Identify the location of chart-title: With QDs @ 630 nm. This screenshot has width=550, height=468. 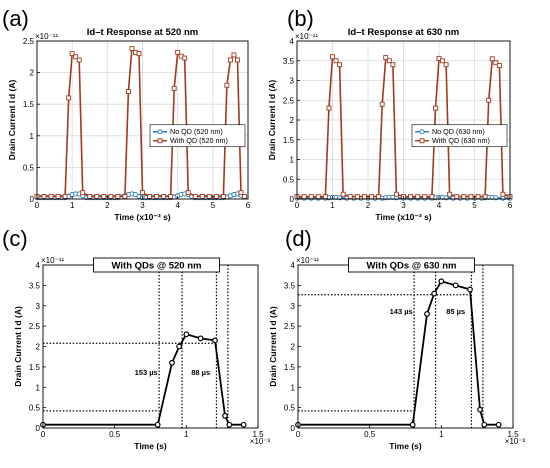
(412, 266).